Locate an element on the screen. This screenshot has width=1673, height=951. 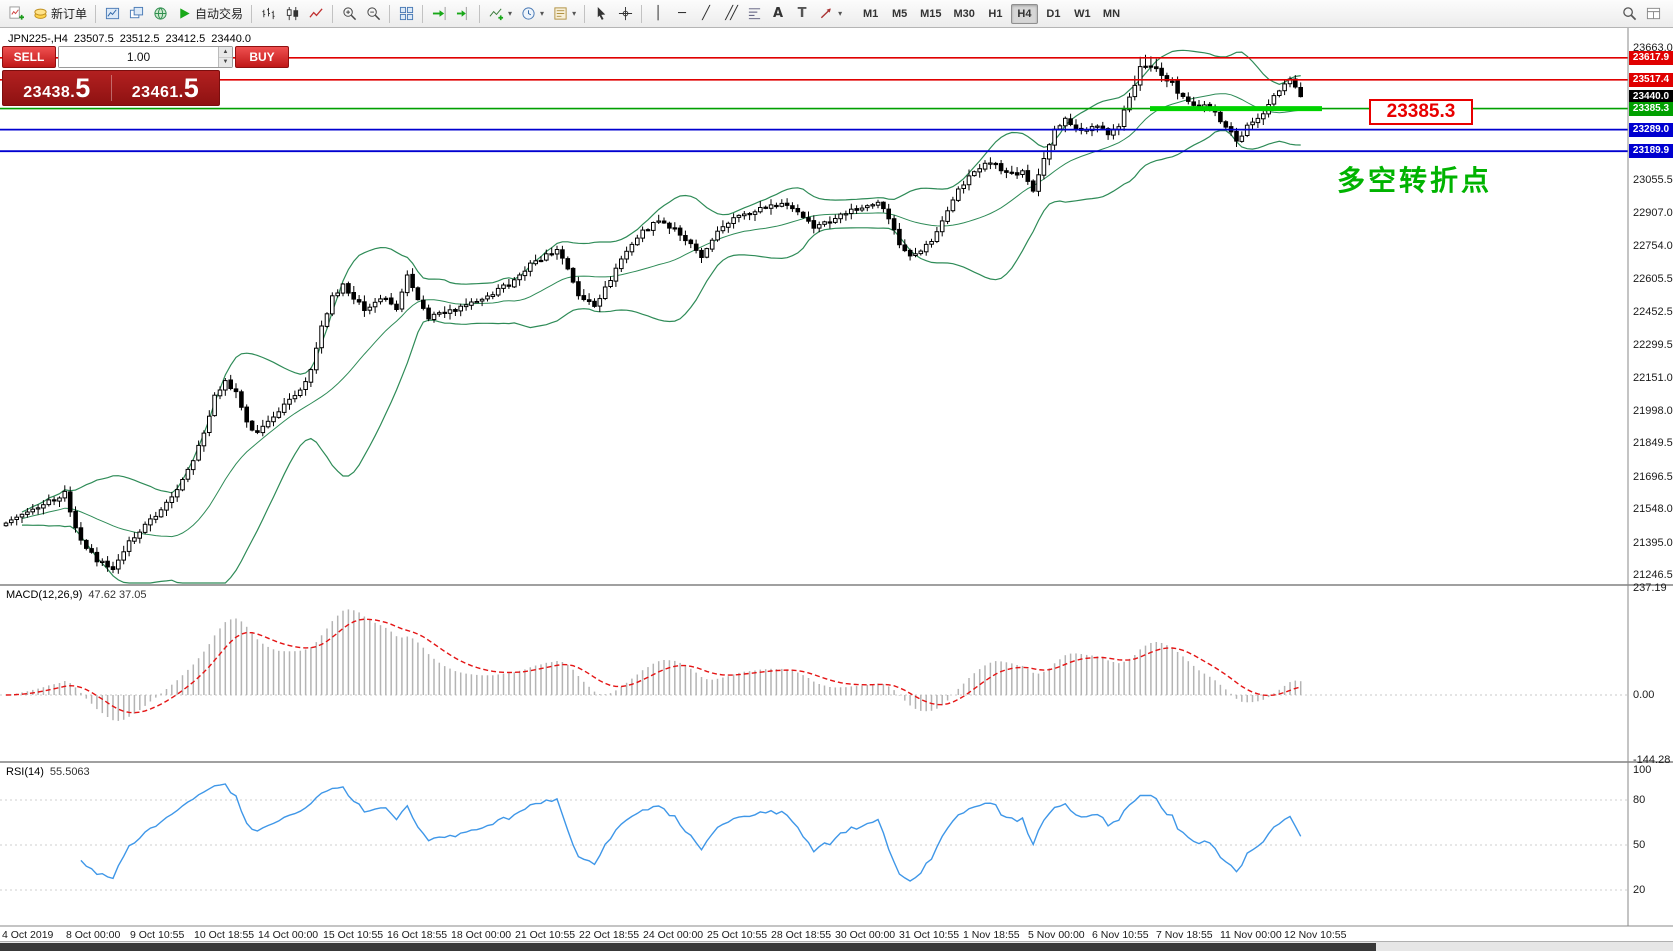
sell-price: 23438. is located at coordinates (49, 92).